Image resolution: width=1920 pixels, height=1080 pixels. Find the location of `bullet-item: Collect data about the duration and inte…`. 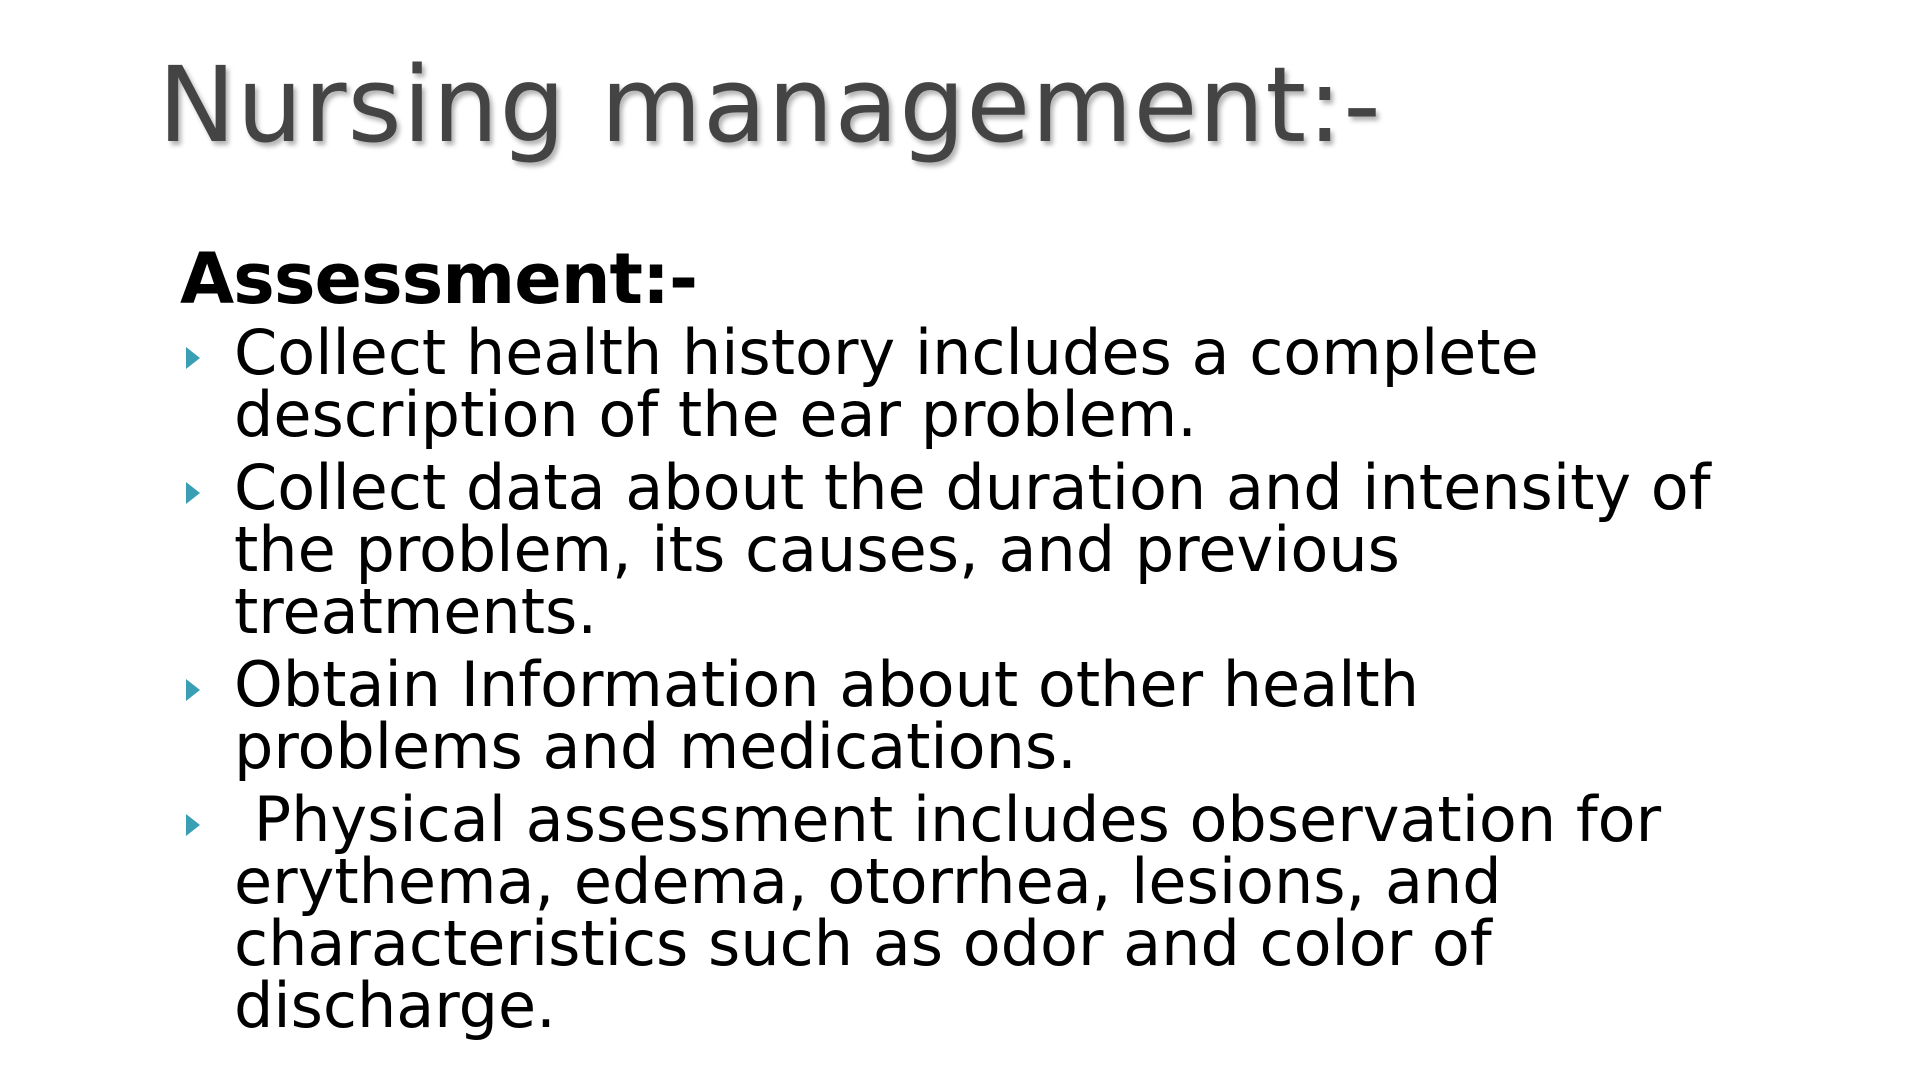

bullet-item: Collect data about the duration and inte… is located at coordinates (952, 550).